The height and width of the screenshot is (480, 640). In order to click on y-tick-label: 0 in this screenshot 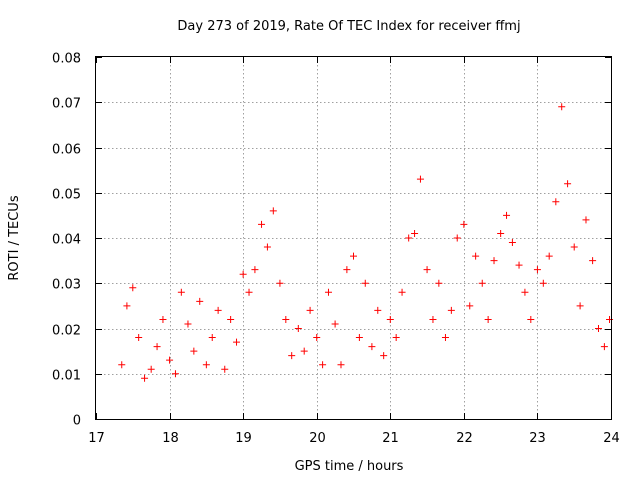, I will do `click(77, 421)`.